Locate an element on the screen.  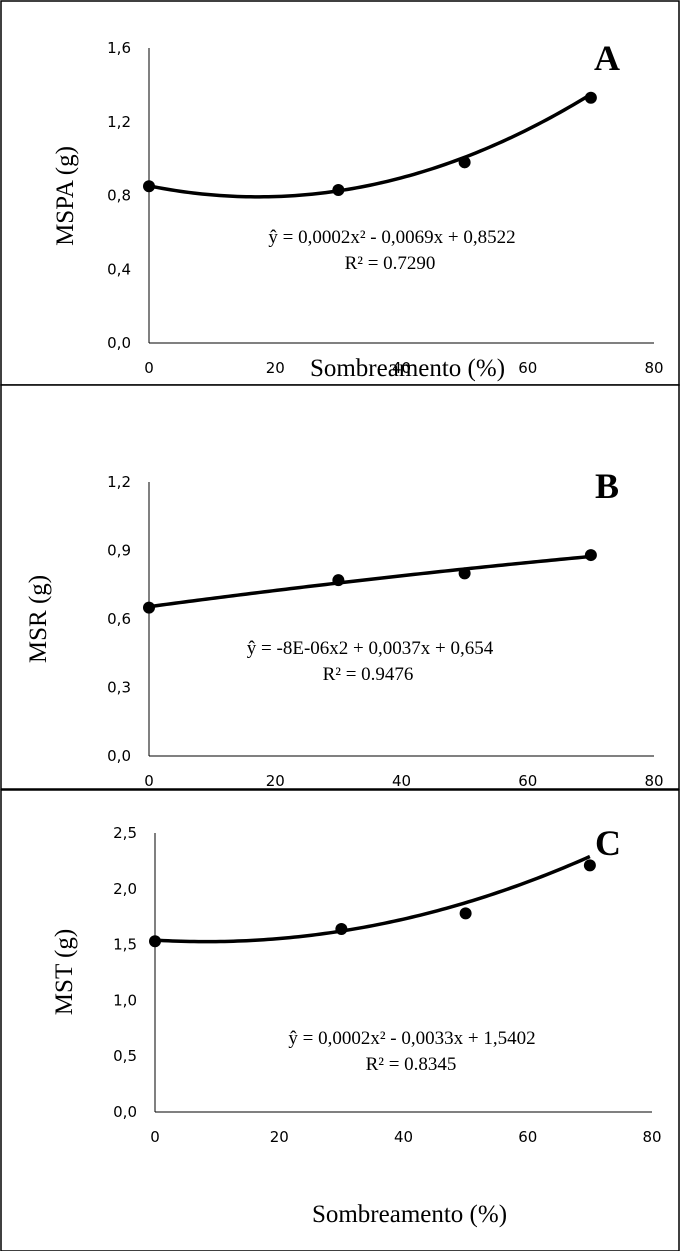
y-tick-label: 0,4 is located at coordinates (119, 269).